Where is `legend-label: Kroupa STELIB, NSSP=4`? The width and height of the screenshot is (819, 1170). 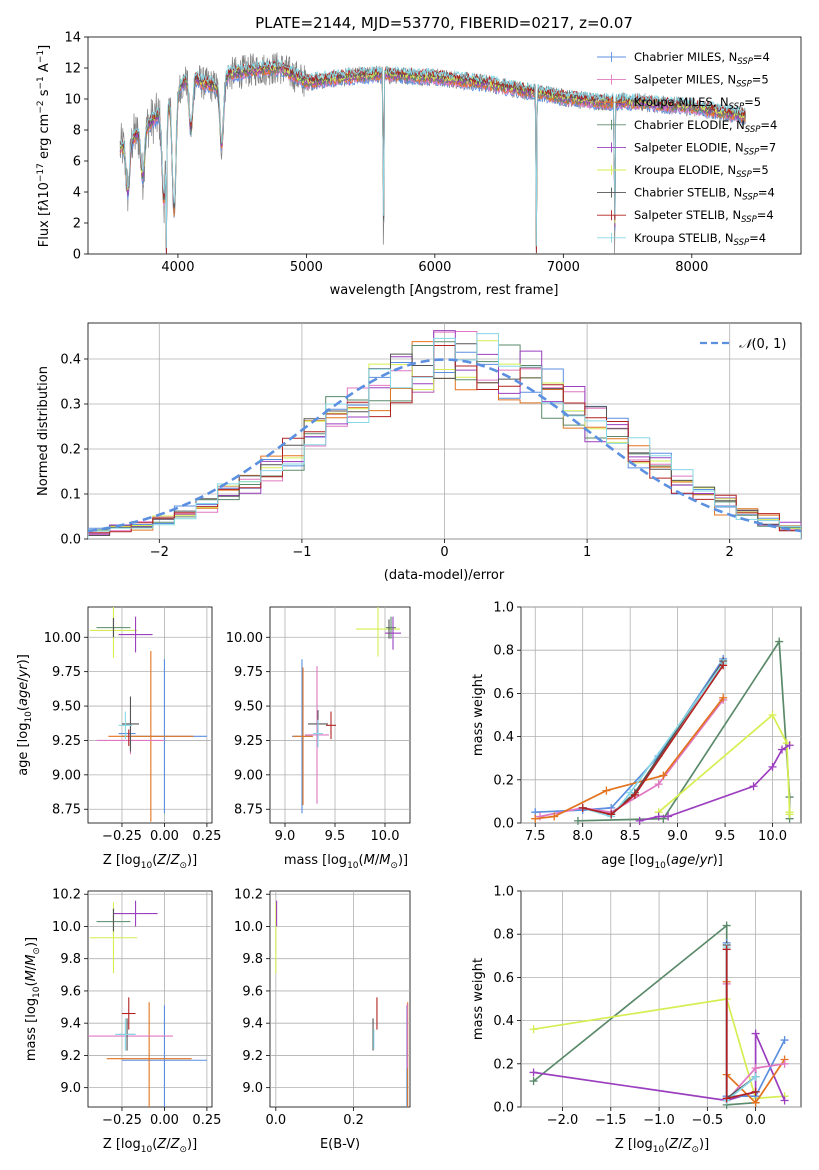
legend-label: Kroupa STELIB, NSSP=4 is located at coordinates (700, 239).